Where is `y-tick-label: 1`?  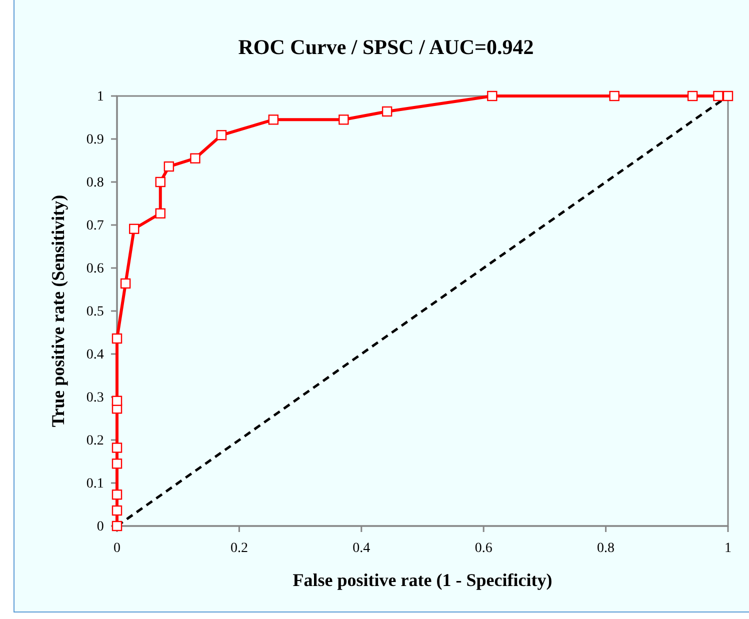 y-tick-label: 1 is located at coordinates (100, 96).